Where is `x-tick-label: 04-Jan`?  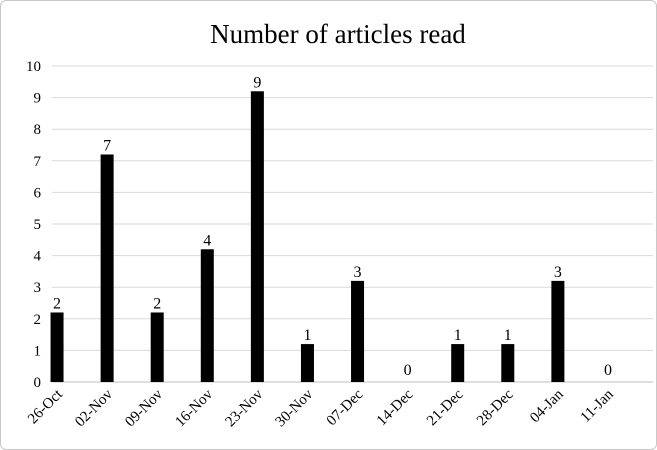
x-tick-label: 04-Jan is located at coordinates (547, 406).